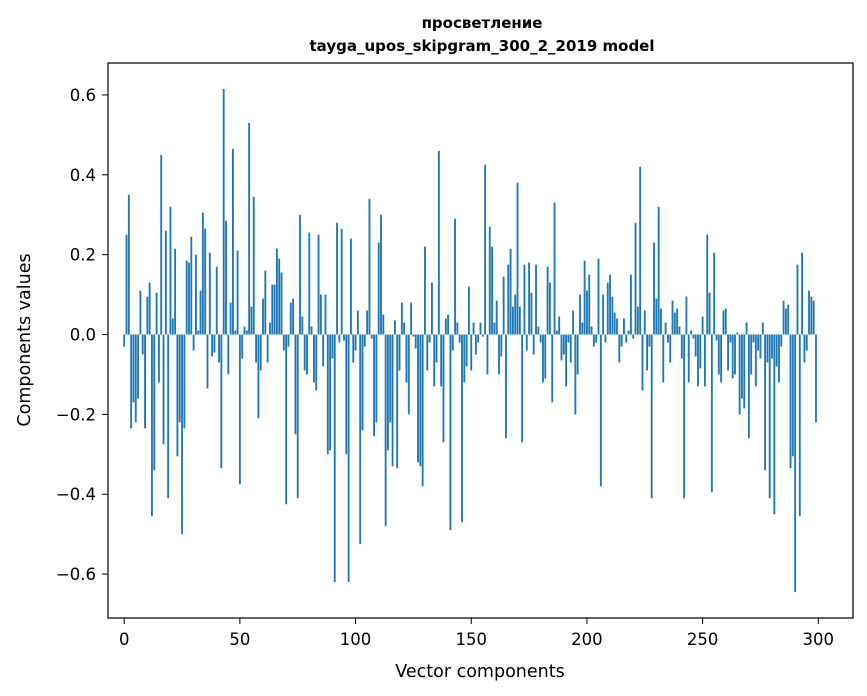 Image resolution: width=867 pixels, height=696 pixels. Describe the element at coordinates (239, 639) in the screenshot. I see `x-tick-label: 50` at that location.